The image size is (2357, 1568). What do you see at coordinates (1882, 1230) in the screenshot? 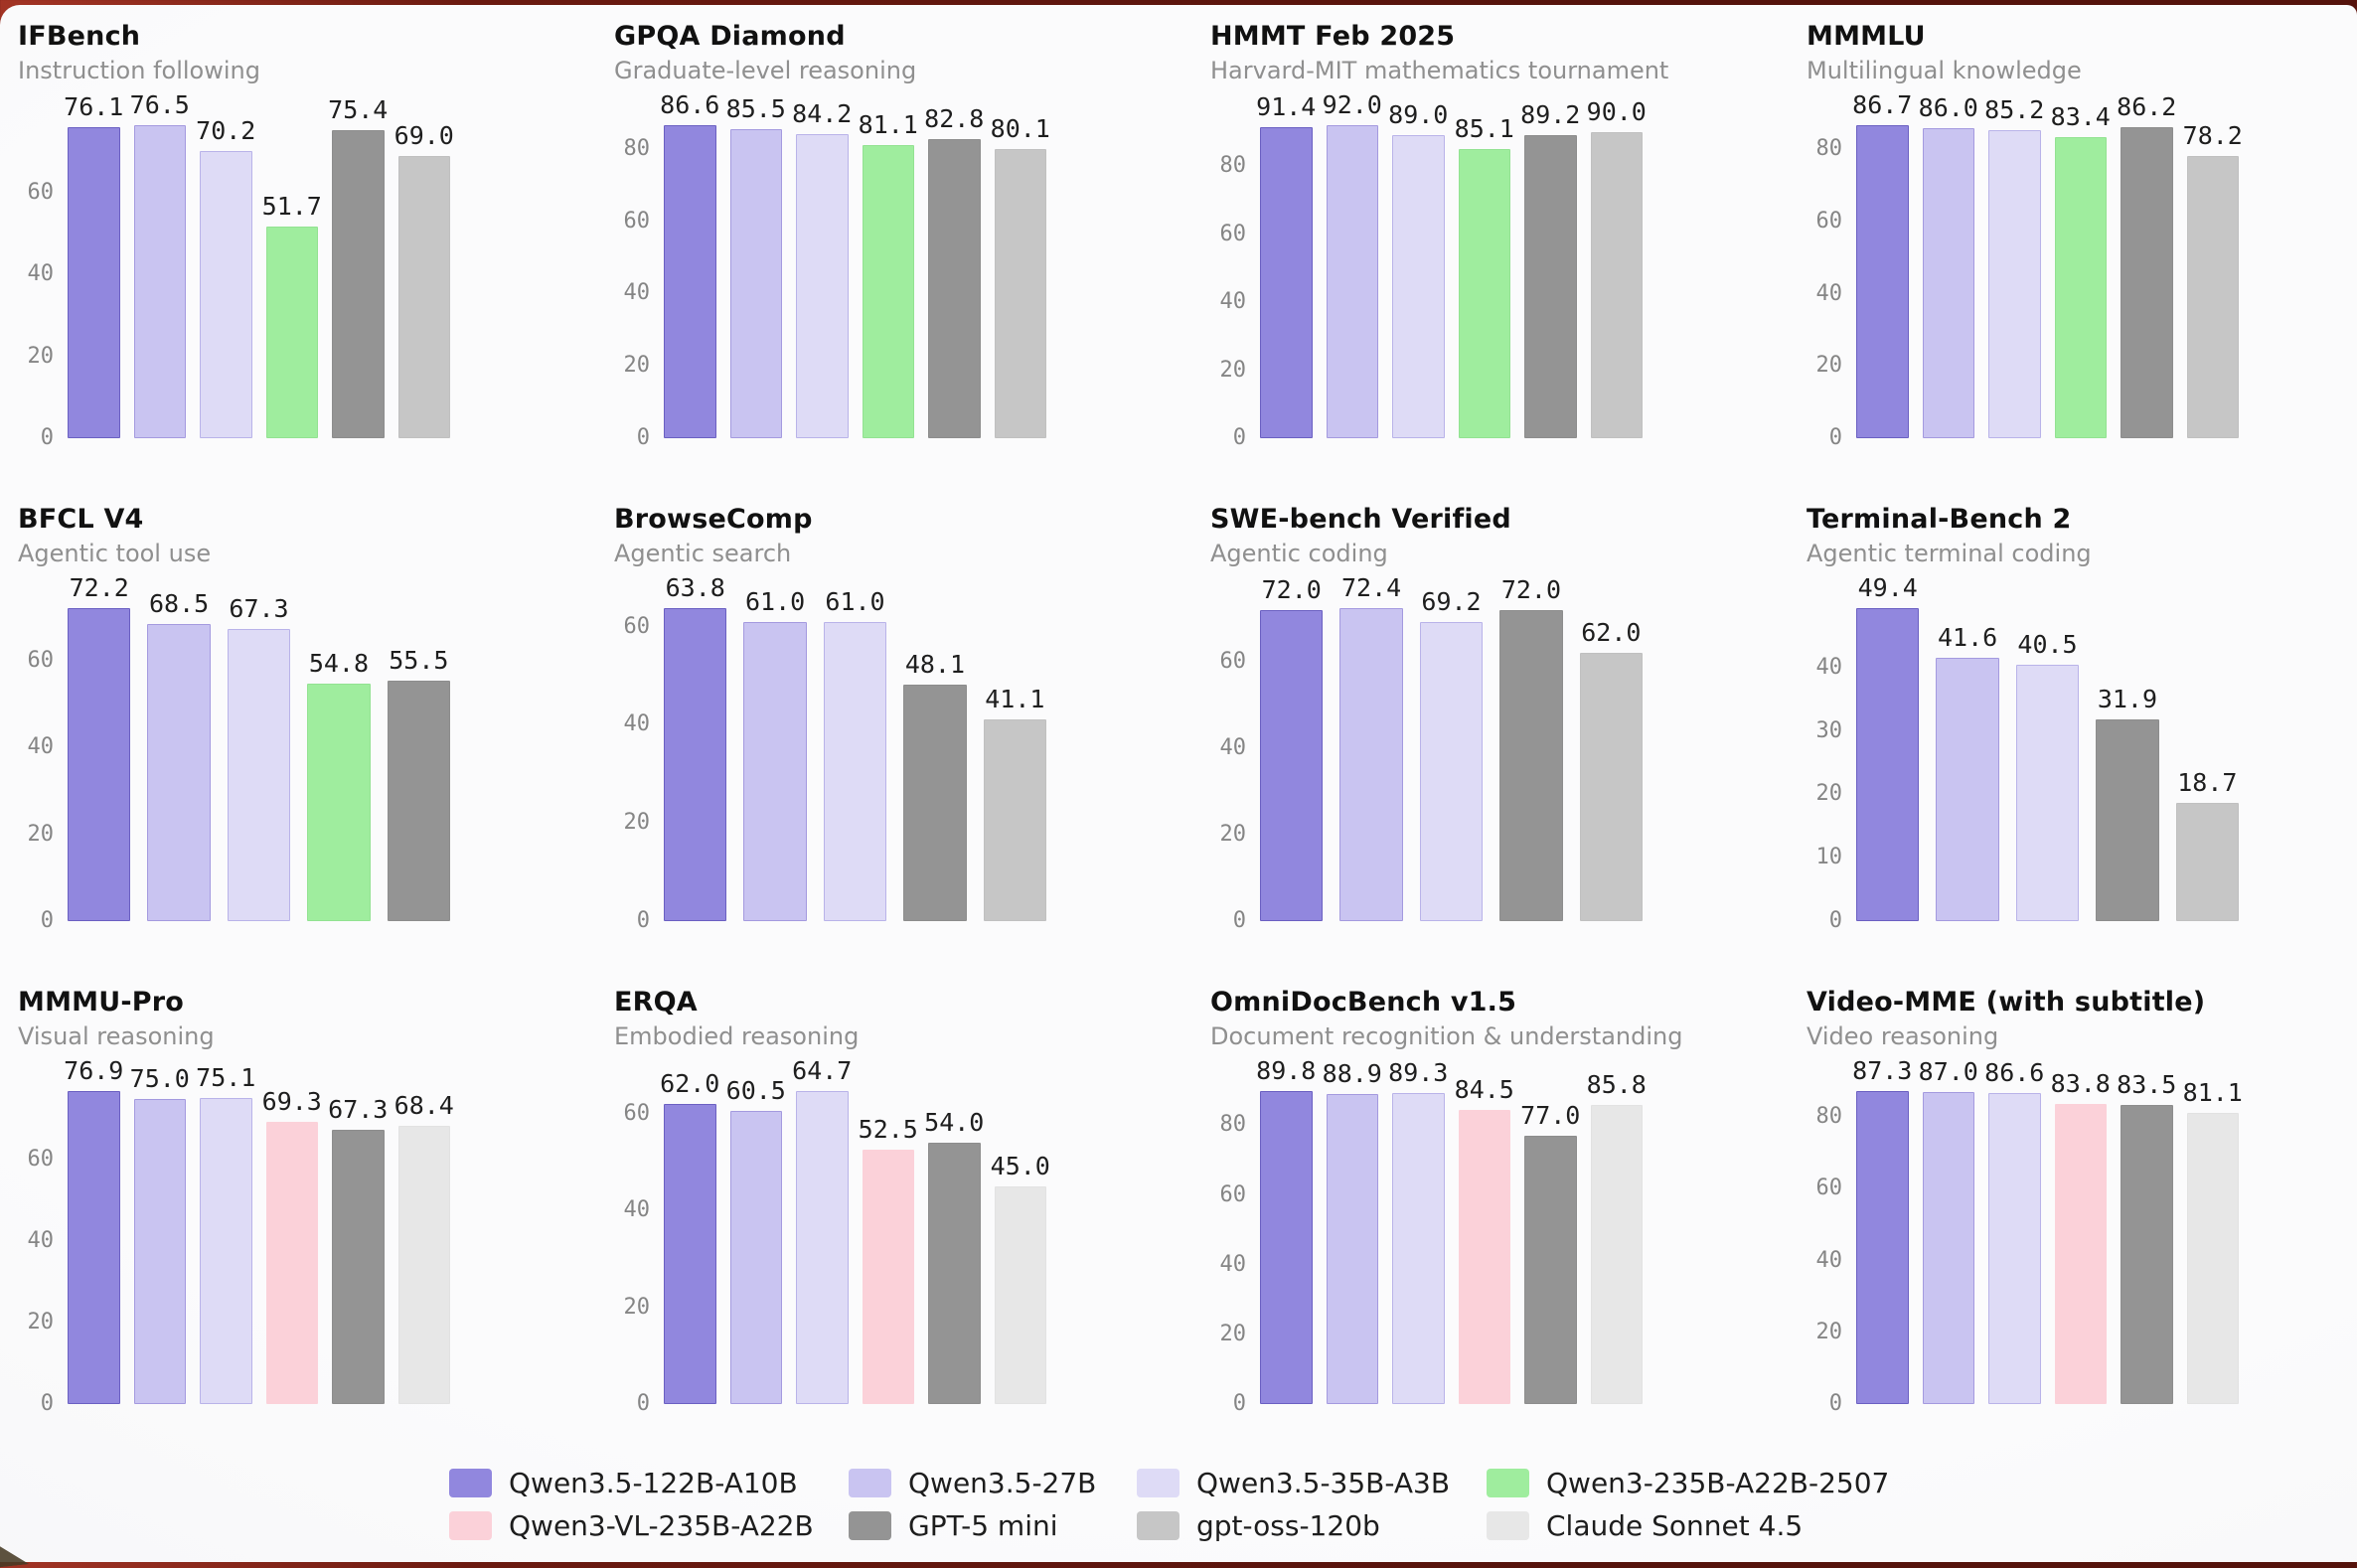
I see `bar: 87.3` at bounding box center [1882, 1230].